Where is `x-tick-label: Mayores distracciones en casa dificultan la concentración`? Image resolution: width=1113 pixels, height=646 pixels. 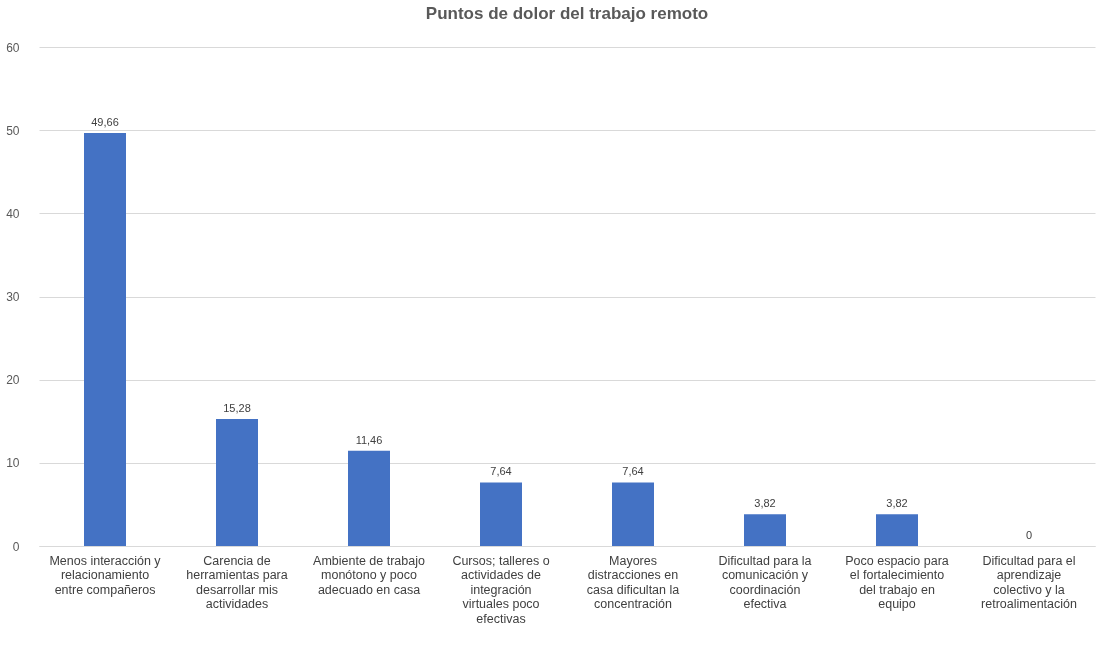 x-tick-label: Mayores distracciones en casa dificultan la concentración is located at coordinates (633, 582).